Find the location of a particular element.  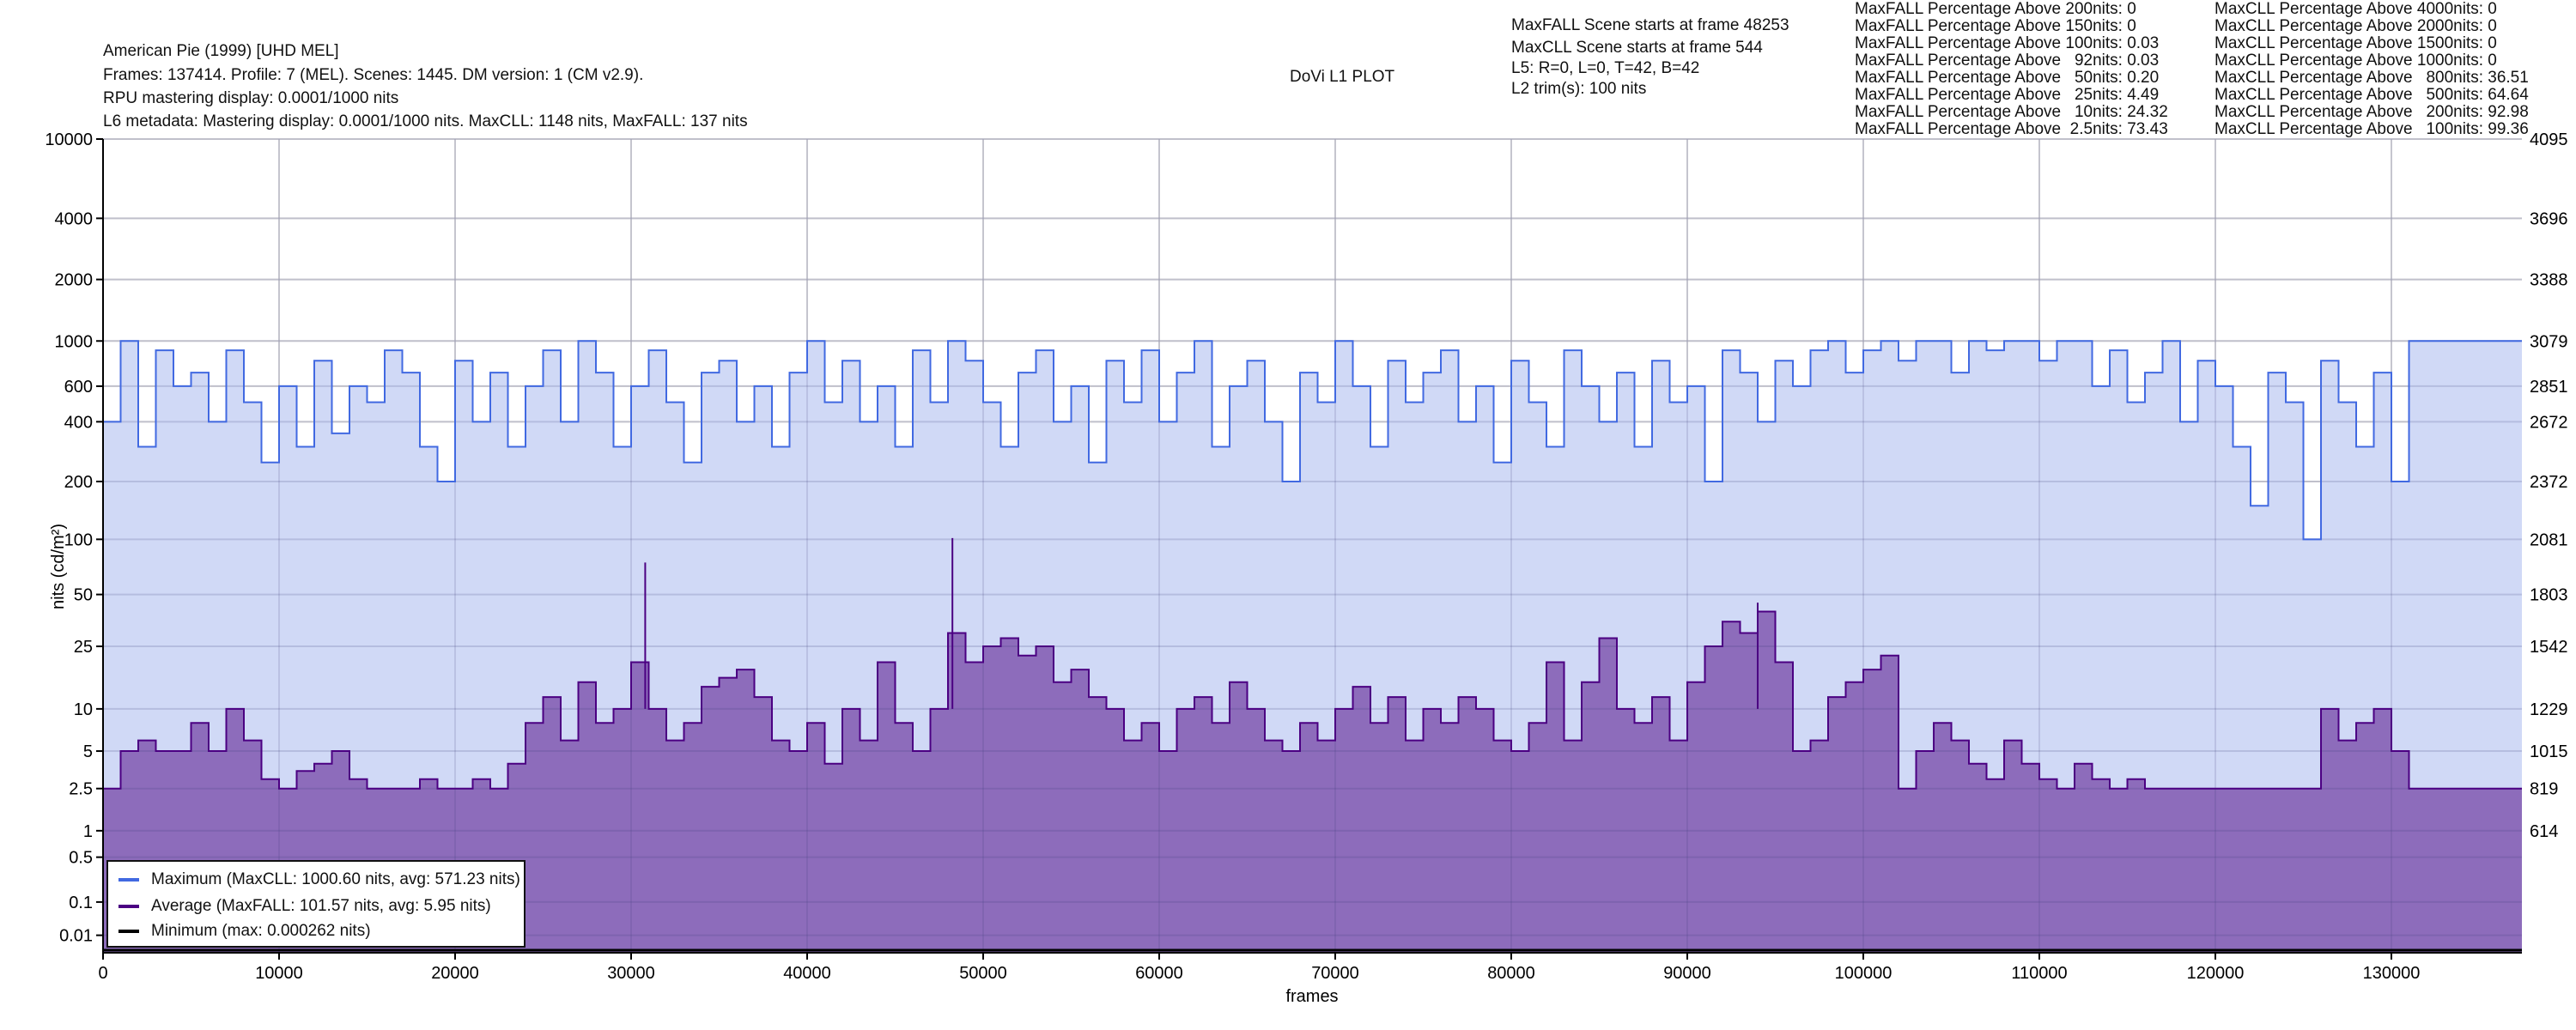

y-tick-label-left: 5 is located at coordinates (88, 751).